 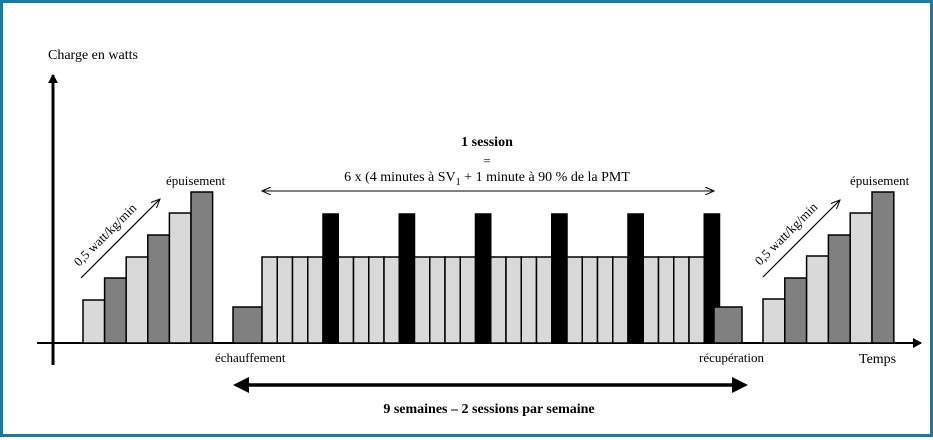 What do you see at coordinates (728, 325) in the screenshot?
I see `recovery-bar` at bounding box center [728, 325].